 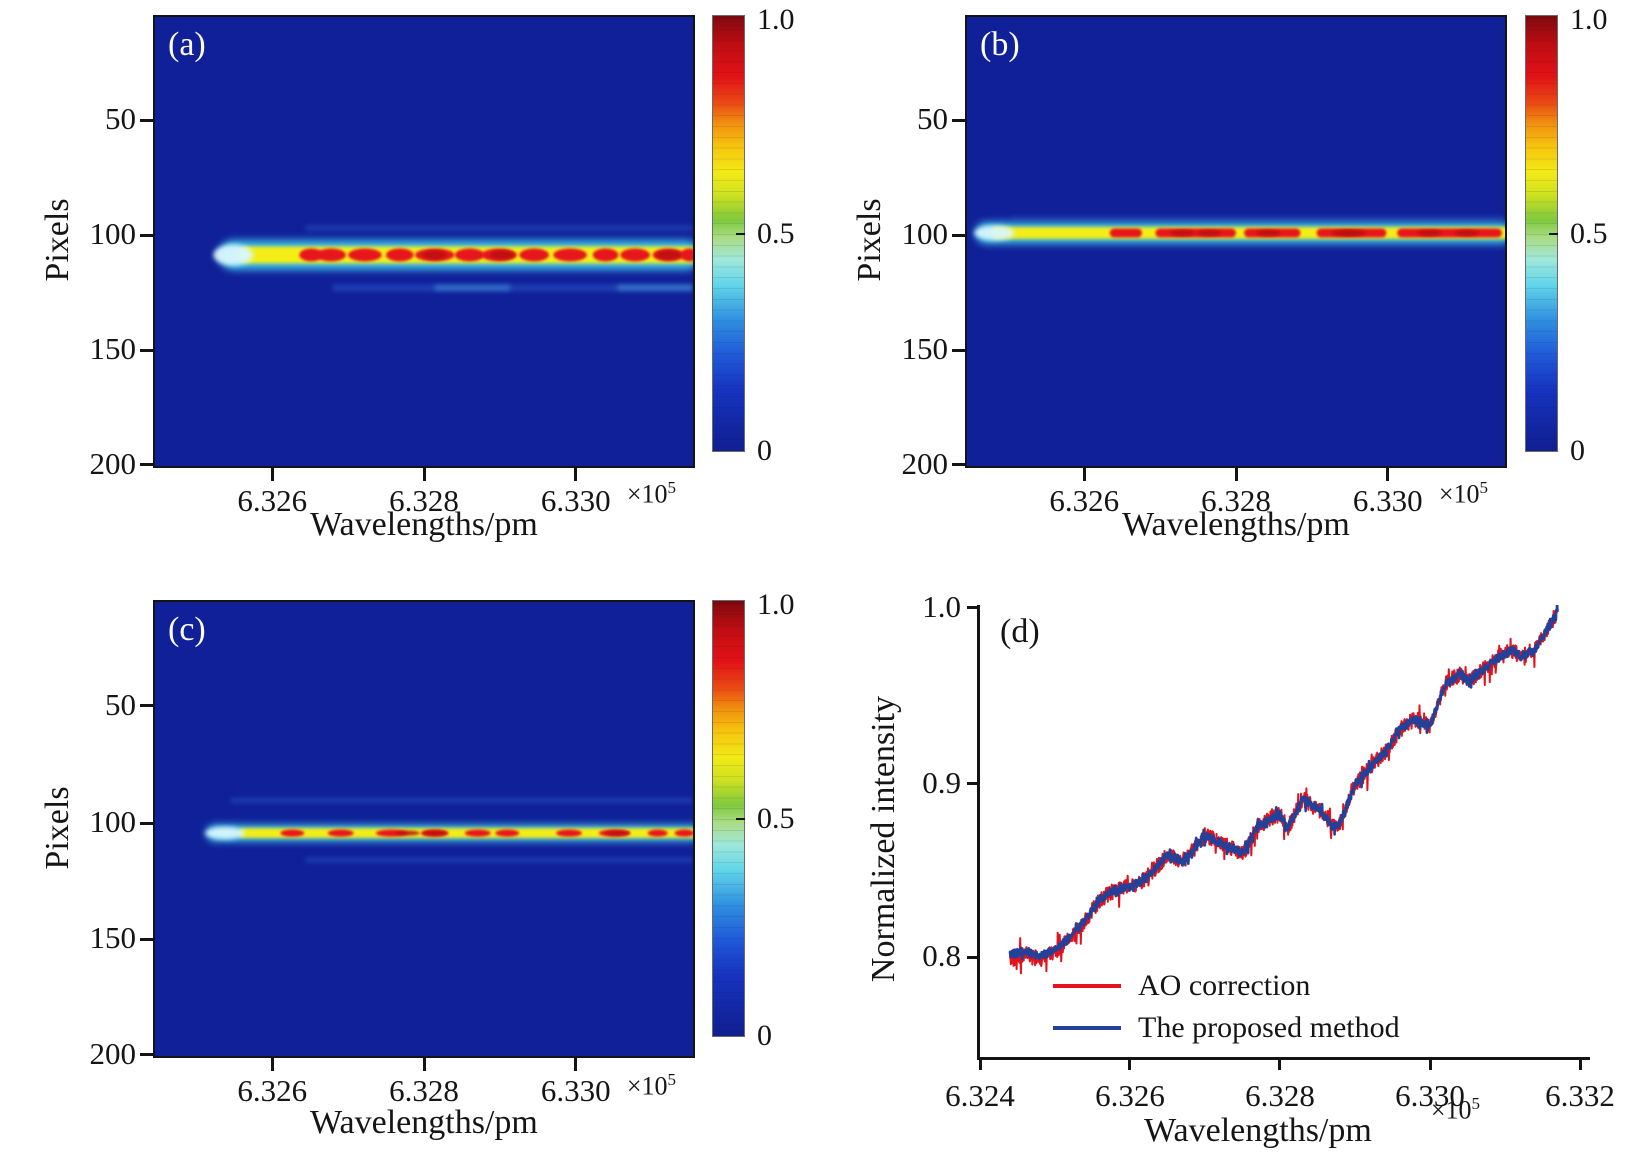 I want to click on axis-offset-b: ×105, so click(x=1420, y=494).